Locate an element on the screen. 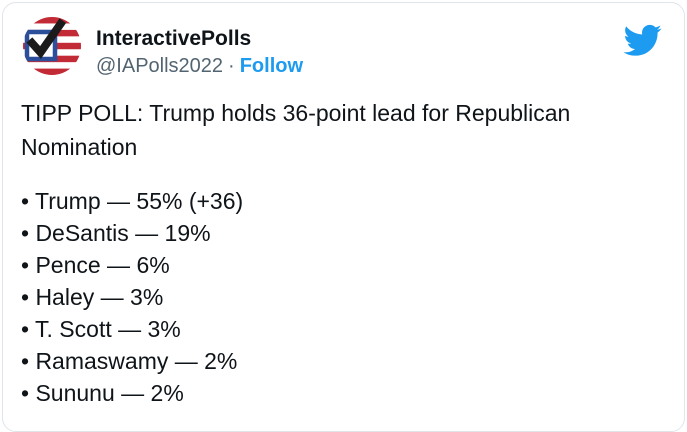 Image resolution: width=687 pixels, height=432 pixels. handle-row: @IAPolls2022 · Follow is located at coordinates (199, 66).